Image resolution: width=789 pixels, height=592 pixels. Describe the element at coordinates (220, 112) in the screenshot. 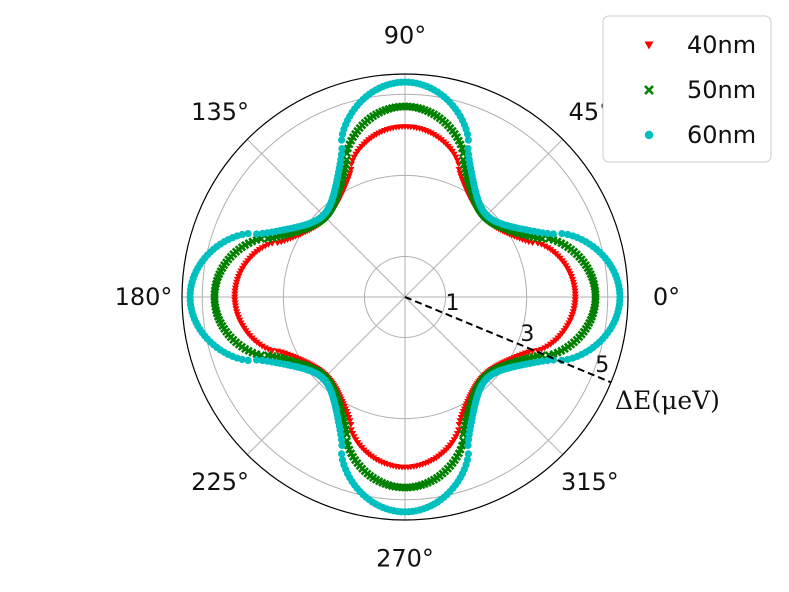

I see `angle-tick-label: 135°` at that location.